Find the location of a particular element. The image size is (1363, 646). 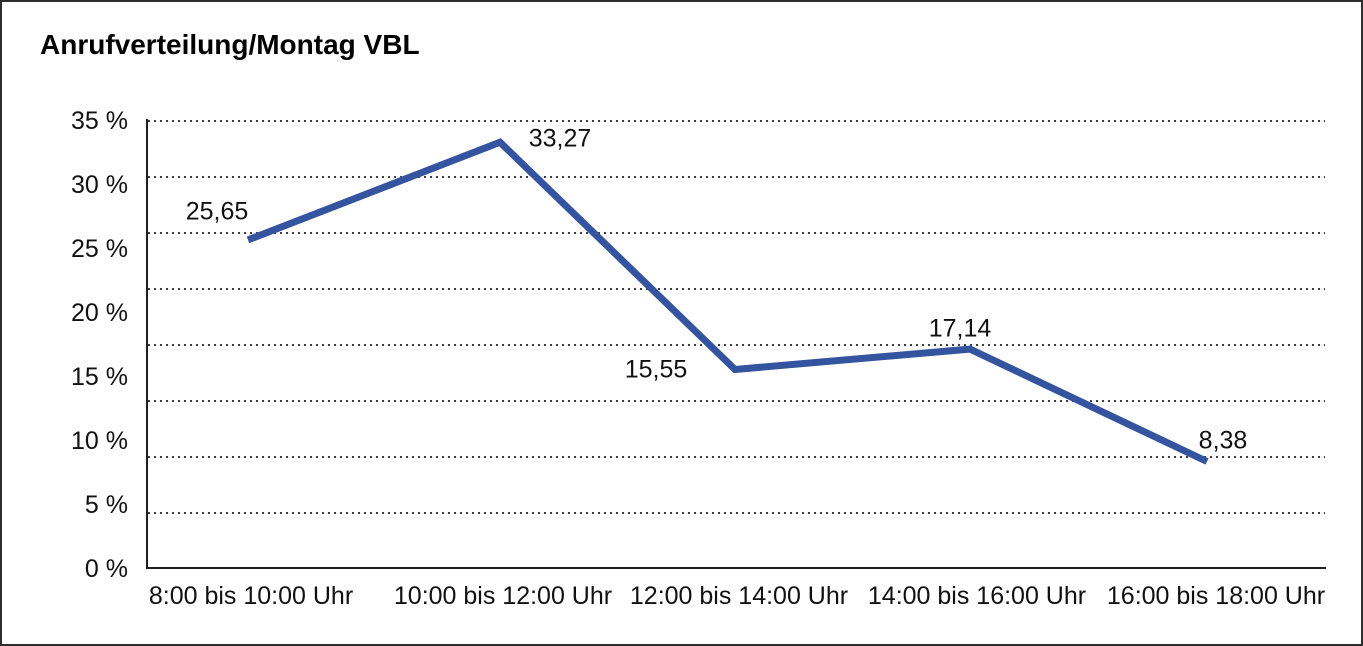

data-point-label: 25,65 is located at coordinates (217, 211).